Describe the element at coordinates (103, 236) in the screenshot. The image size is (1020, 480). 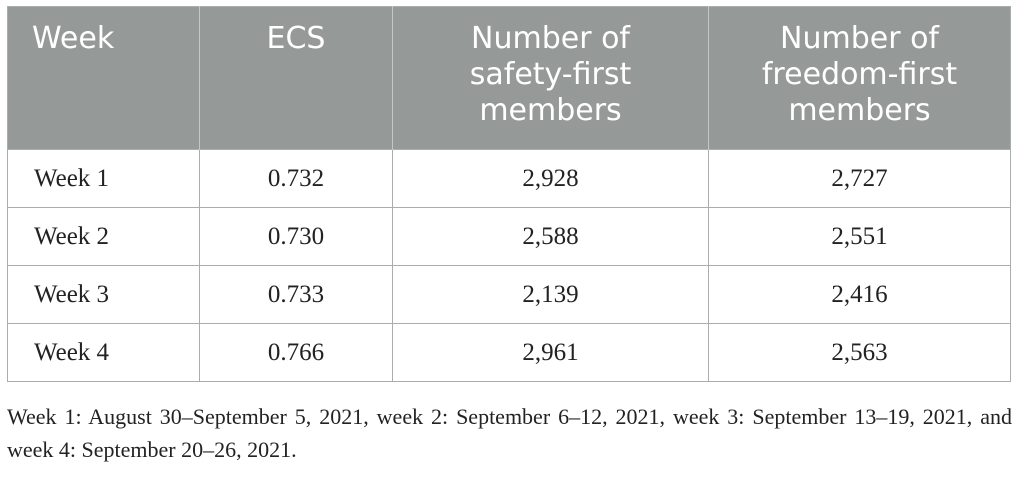
I see `cell-week: Week 2` at that location.